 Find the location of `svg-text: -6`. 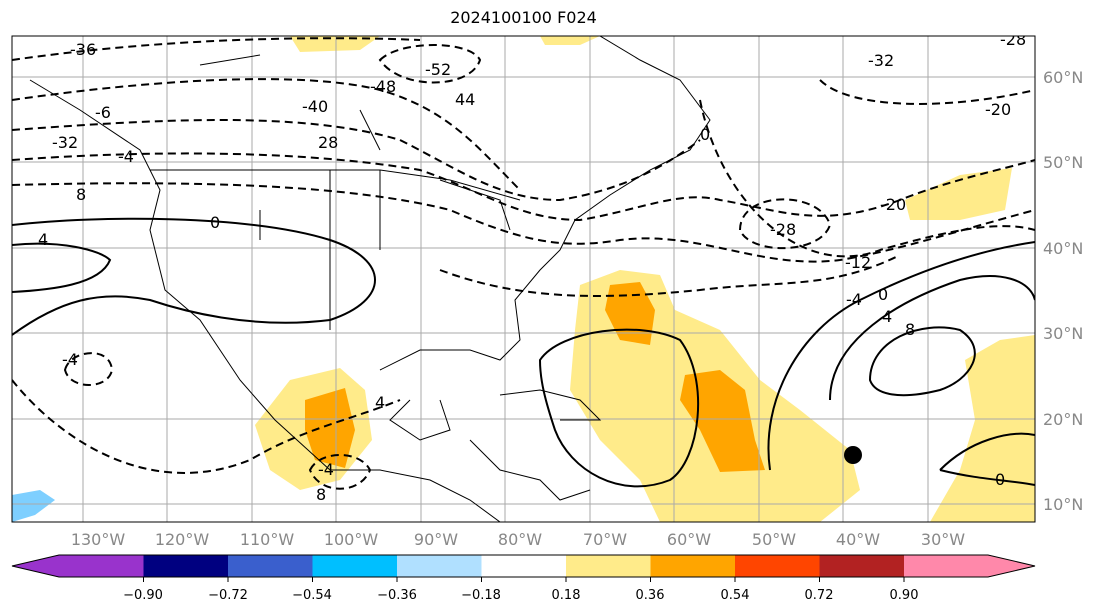

svg-text: -6 is located at coordinates (103, 112).